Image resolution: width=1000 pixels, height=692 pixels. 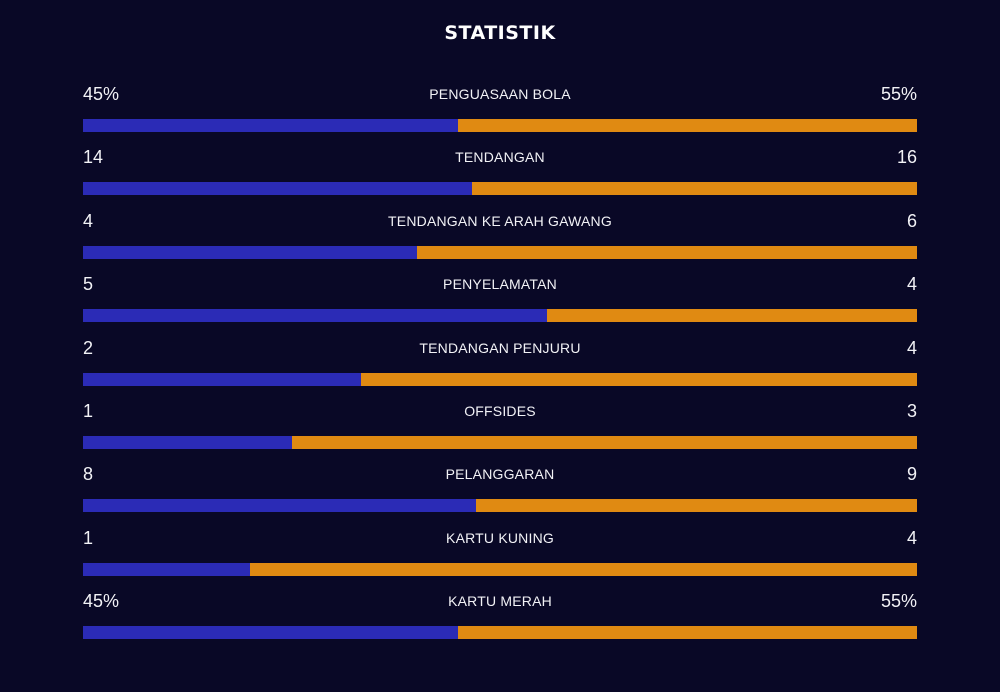 What do you see at coordinates (500, 491) in the screenshot?
I see `stat-row-pelanggaran: 8 PELANGGARAN 9` at bounding box center [500, 491].